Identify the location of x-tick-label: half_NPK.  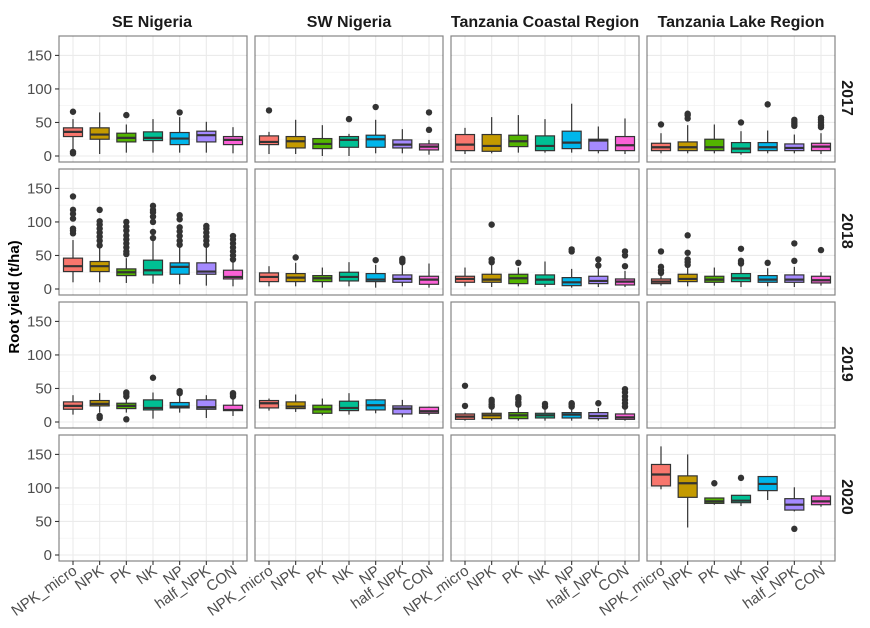
(771, 587).